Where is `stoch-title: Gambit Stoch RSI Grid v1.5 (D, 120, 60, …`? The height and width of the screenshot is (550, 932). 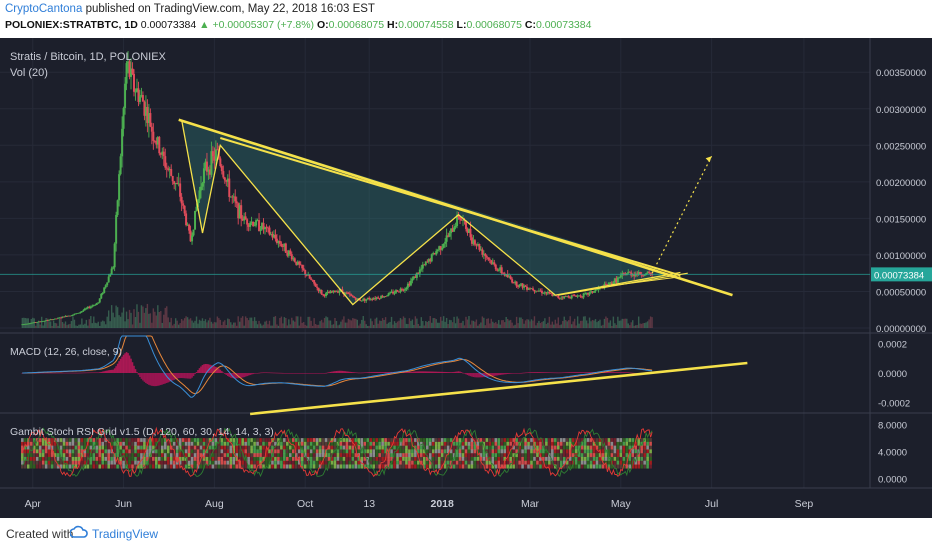 stoch-title: Gambit Stoch RSI Grid v1.5 (D, 120, 60, … is located at coordinates (142, 432).